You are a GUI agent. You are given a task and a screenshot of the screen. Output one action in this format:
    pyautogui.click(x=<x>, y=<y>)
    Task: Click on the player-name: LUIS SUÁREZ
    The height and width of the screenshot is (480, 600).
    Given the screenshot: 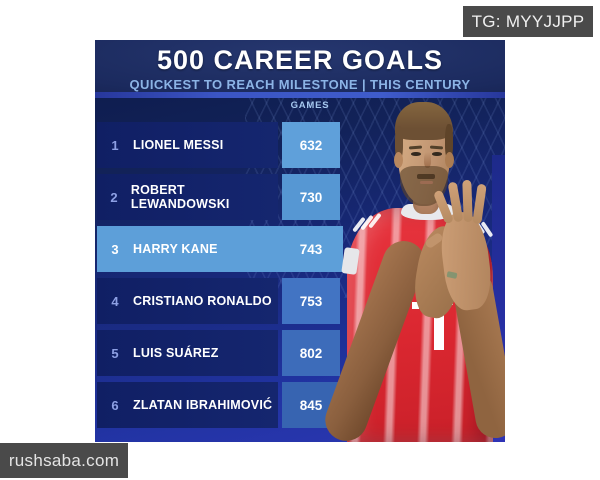 What is the action you would take?
    pyautogui.click(x=176, y=353)
    